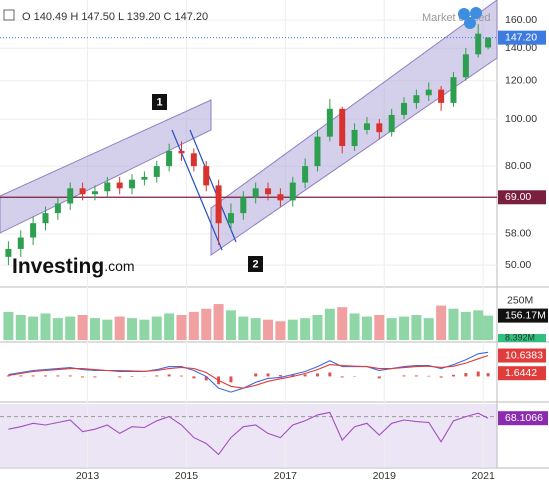  I want to click on signal-last-box, so click(522, 355).